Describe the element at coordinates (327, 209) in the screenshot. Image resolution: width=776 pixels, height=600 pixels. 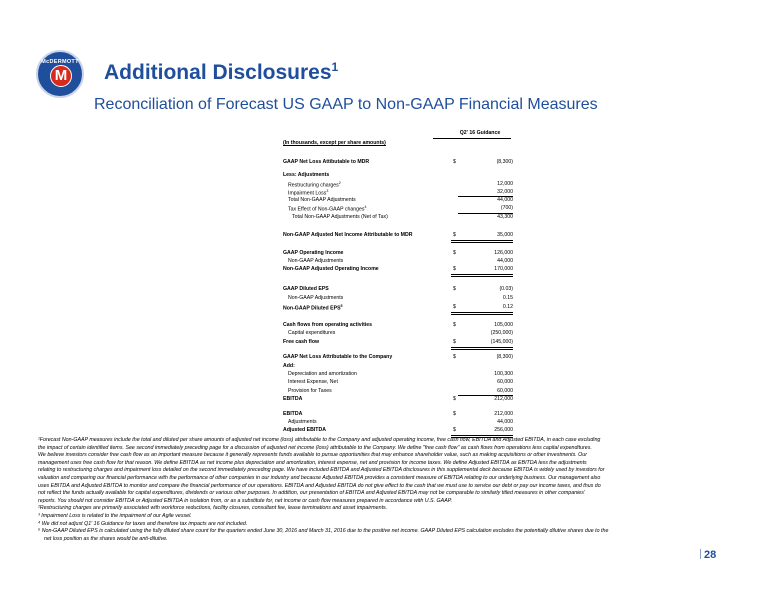
I see `row-label: Tax Effect of Non-GAAP changes4` at that location.